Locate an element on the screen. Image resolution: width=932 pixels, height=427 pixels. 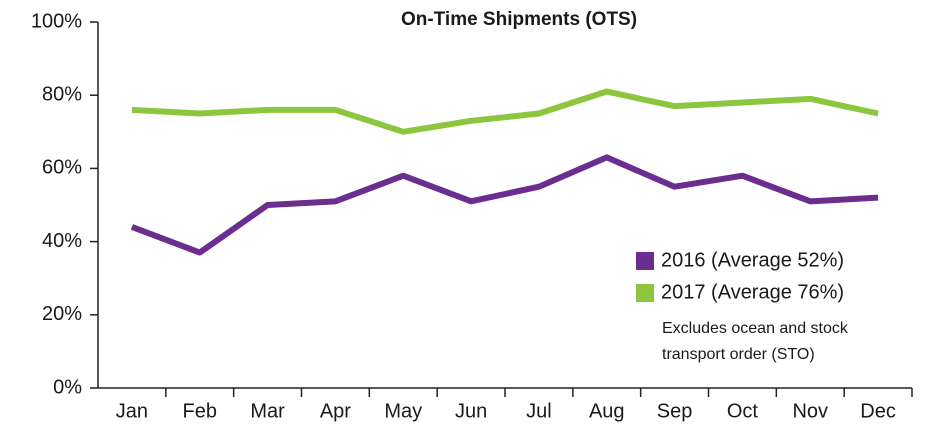
x-tick-label: May is located at coordinates (403, 411).